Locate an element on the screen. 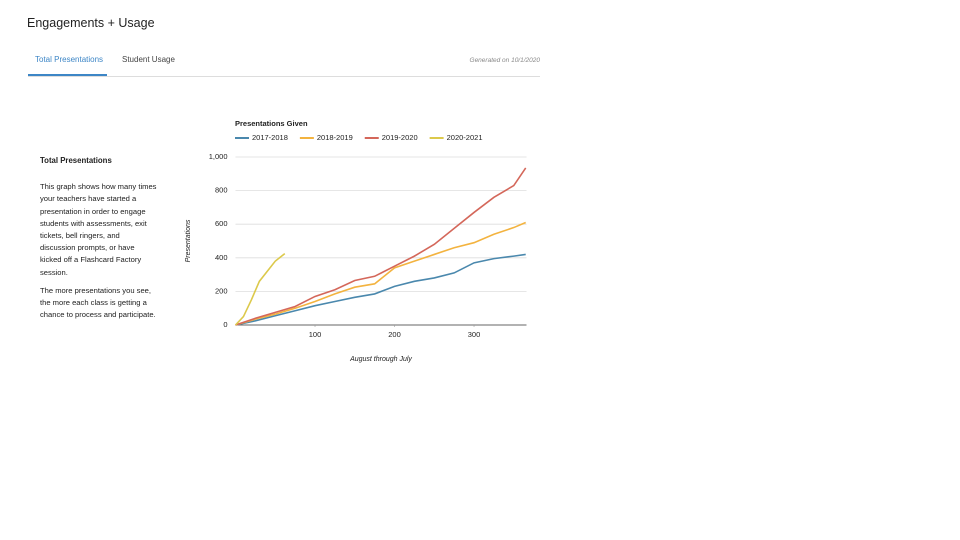 The height and width of the screenshot is (540, 960). y-tick-label: 200 is located at coordinates (221, 290).